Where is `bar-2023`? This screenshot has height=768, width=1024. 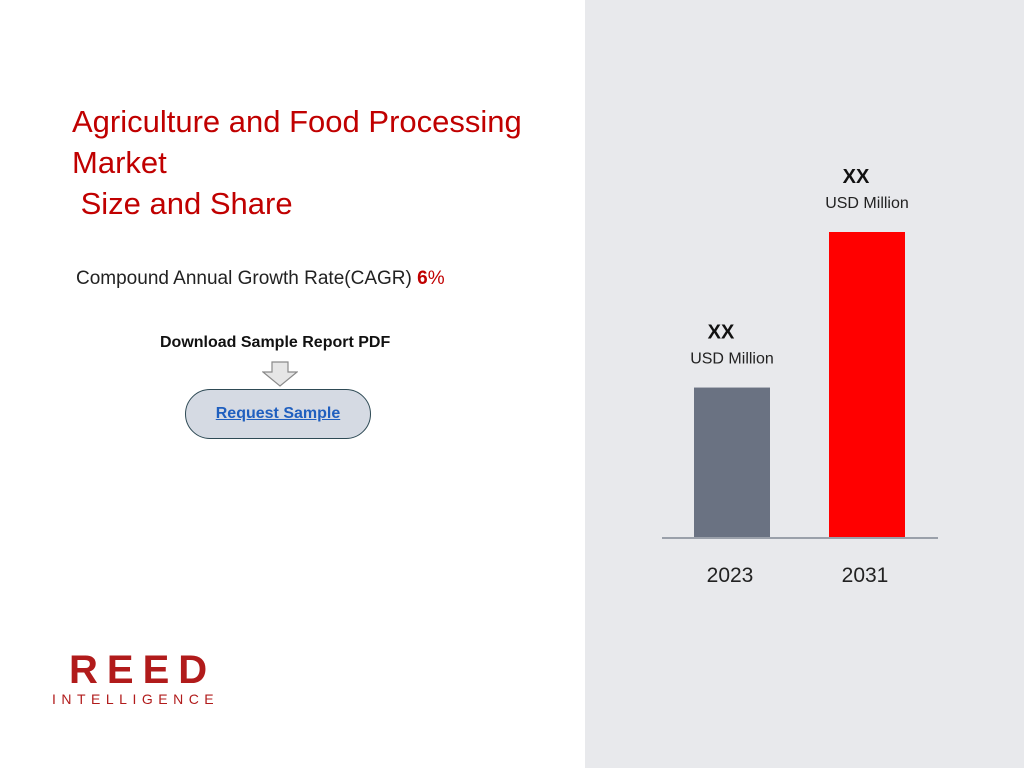
bar-2023 is located at coordinates (732, 462).